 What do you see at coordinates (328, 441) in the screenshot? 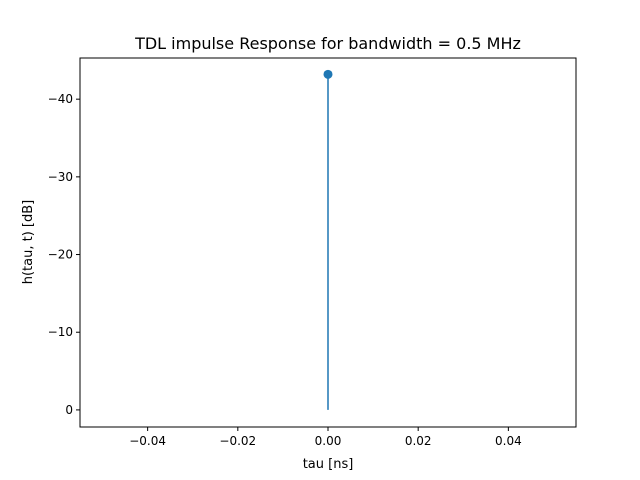
I see `x-tick-label: 0.00` at bounding box center [328, 441].